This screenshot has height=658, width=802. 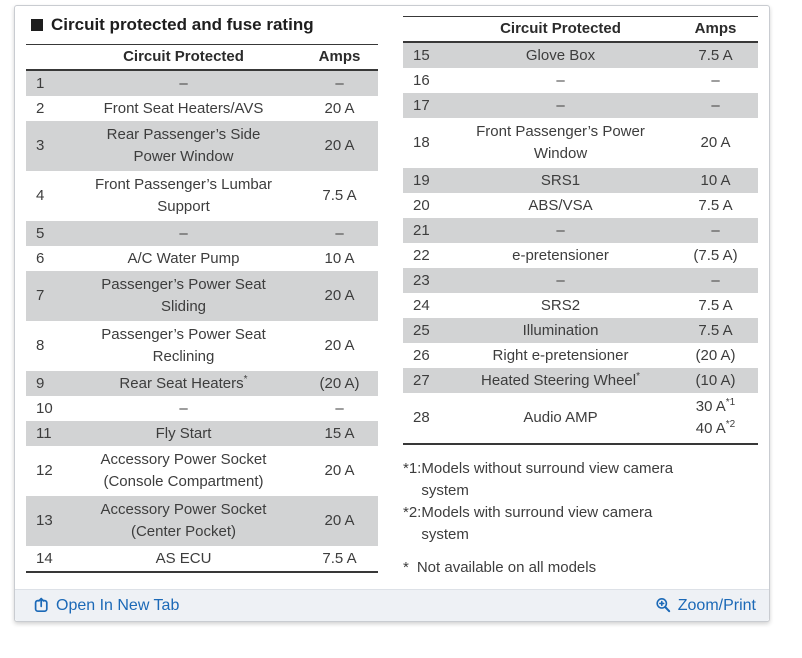 What do you see at coordinates (339, 433) in the screenshot?
I see `amps-value: 15 A` at bounding box center [339, 433].